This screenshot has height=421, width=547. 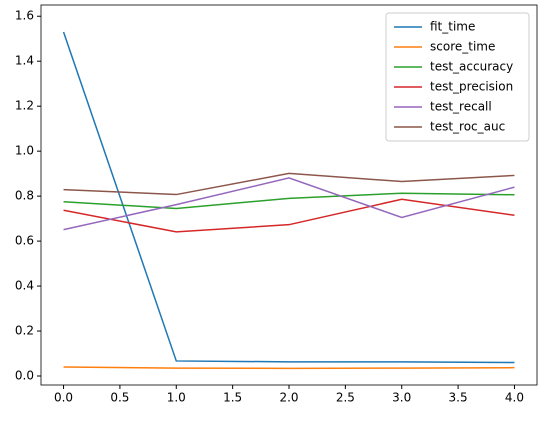 What do you see at coordinates (24, 196) in the screenshot?
I see `y-tick-label: 0.8` at bounding box center [24, 196].